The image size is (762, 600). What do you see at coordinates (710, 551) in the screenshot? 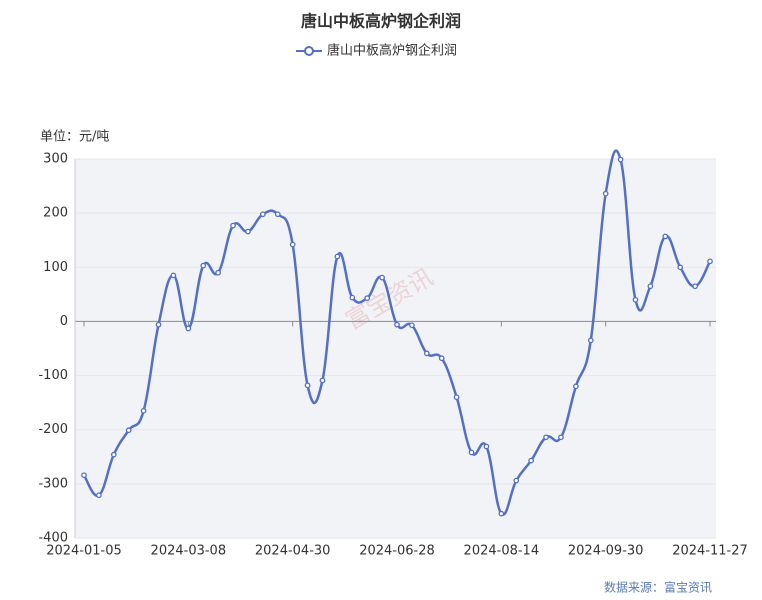
I see `x-tick-label: 2024-11-27` at bounding box center [710, 551].